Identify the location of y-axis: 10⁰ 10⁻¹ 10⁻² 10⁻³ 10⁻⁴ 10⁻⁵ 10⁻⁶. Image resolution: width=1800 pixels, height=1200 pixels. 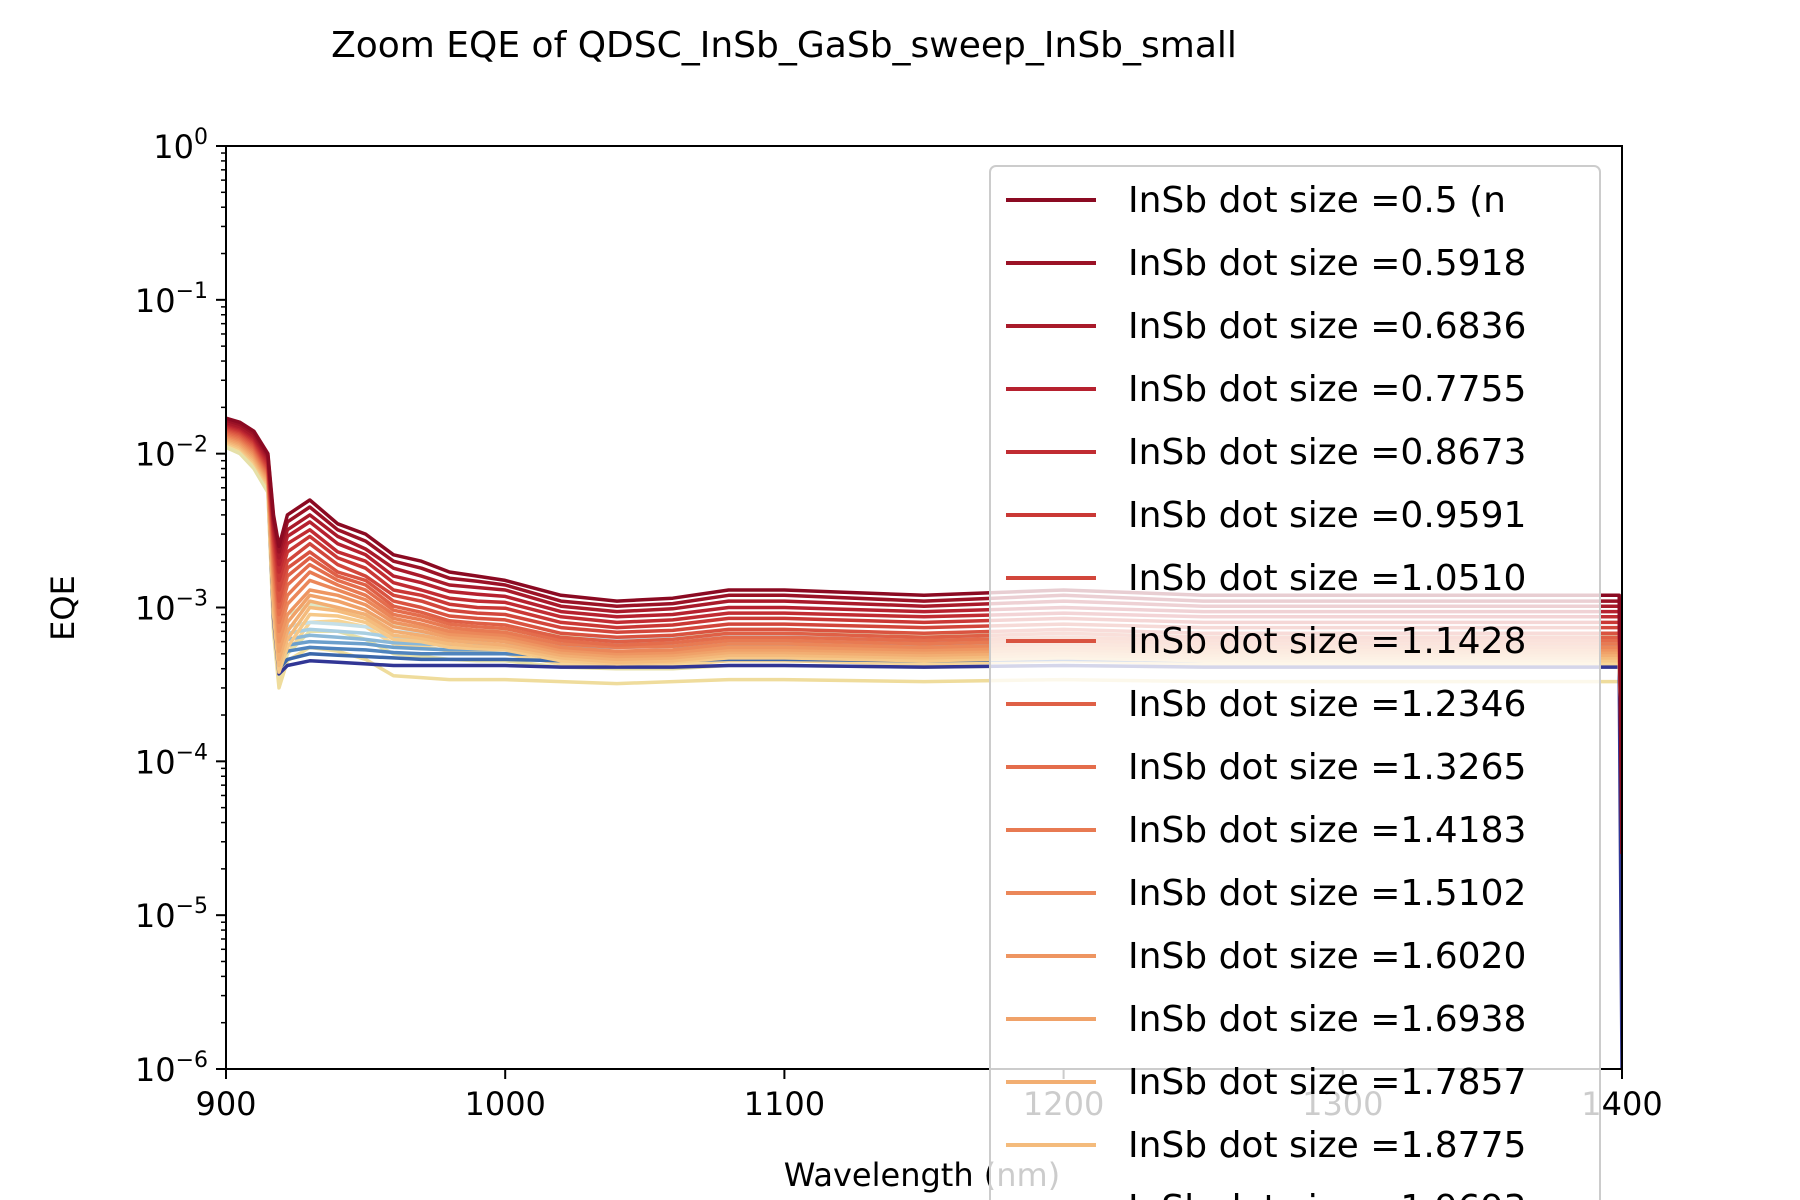
(180, 607).